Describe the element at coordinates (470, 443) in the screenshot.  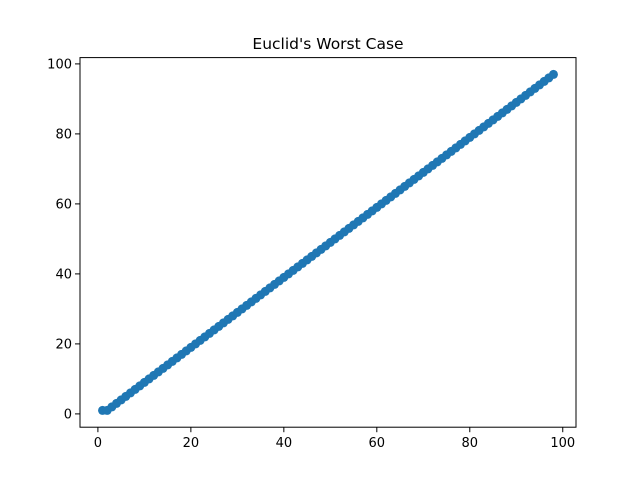
I see `x-tick-label: 80` at that location.